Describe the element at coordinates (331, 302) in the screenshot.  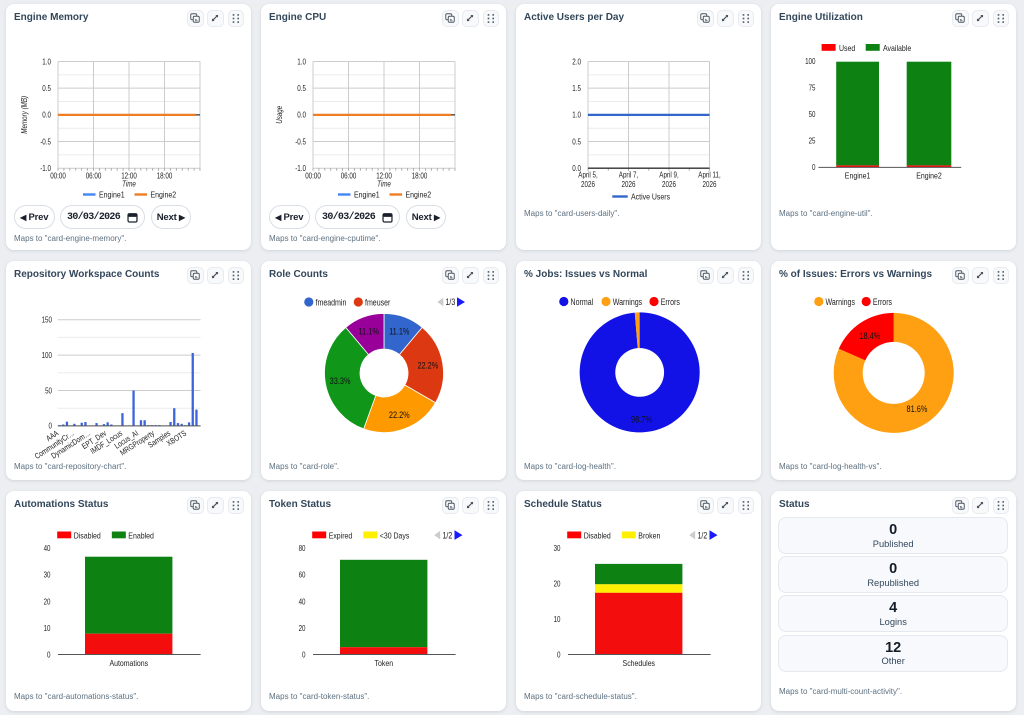
I see `svg-text: fmeadmin` at that location.